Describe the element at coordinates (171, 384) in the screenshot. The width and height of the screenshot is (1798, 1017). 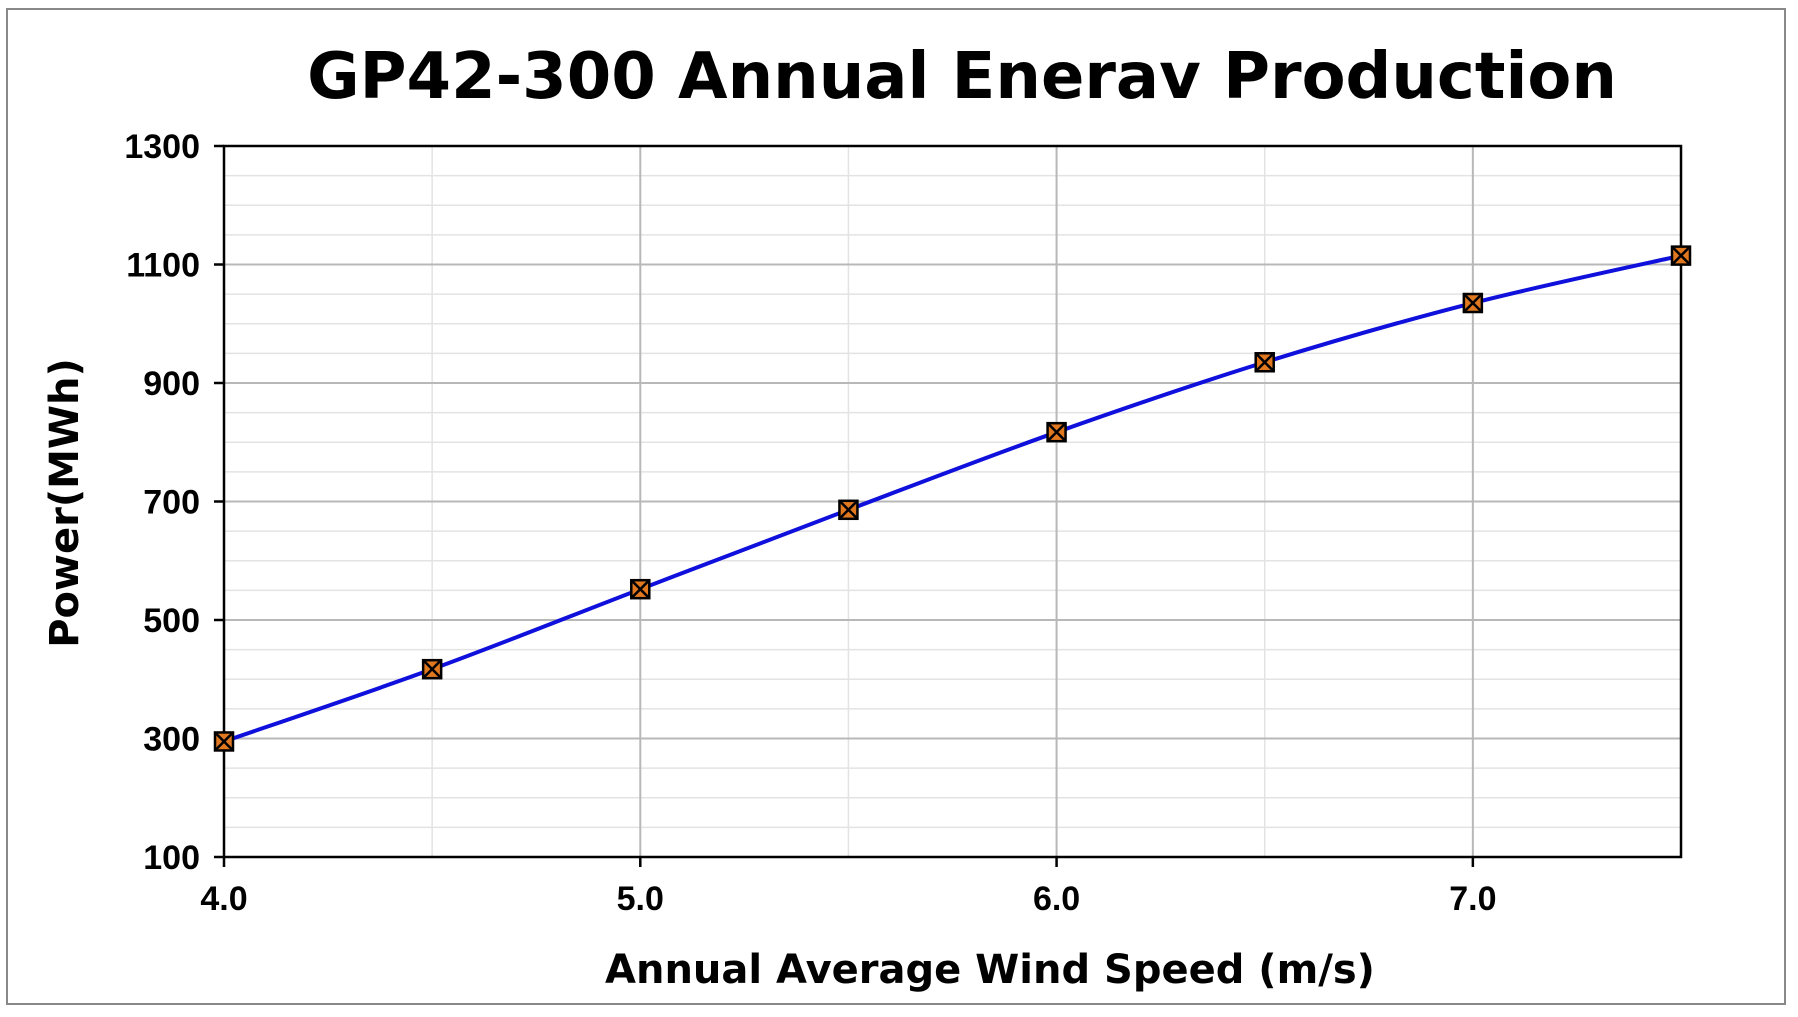
I see `y-tick-label: 900` at that location.